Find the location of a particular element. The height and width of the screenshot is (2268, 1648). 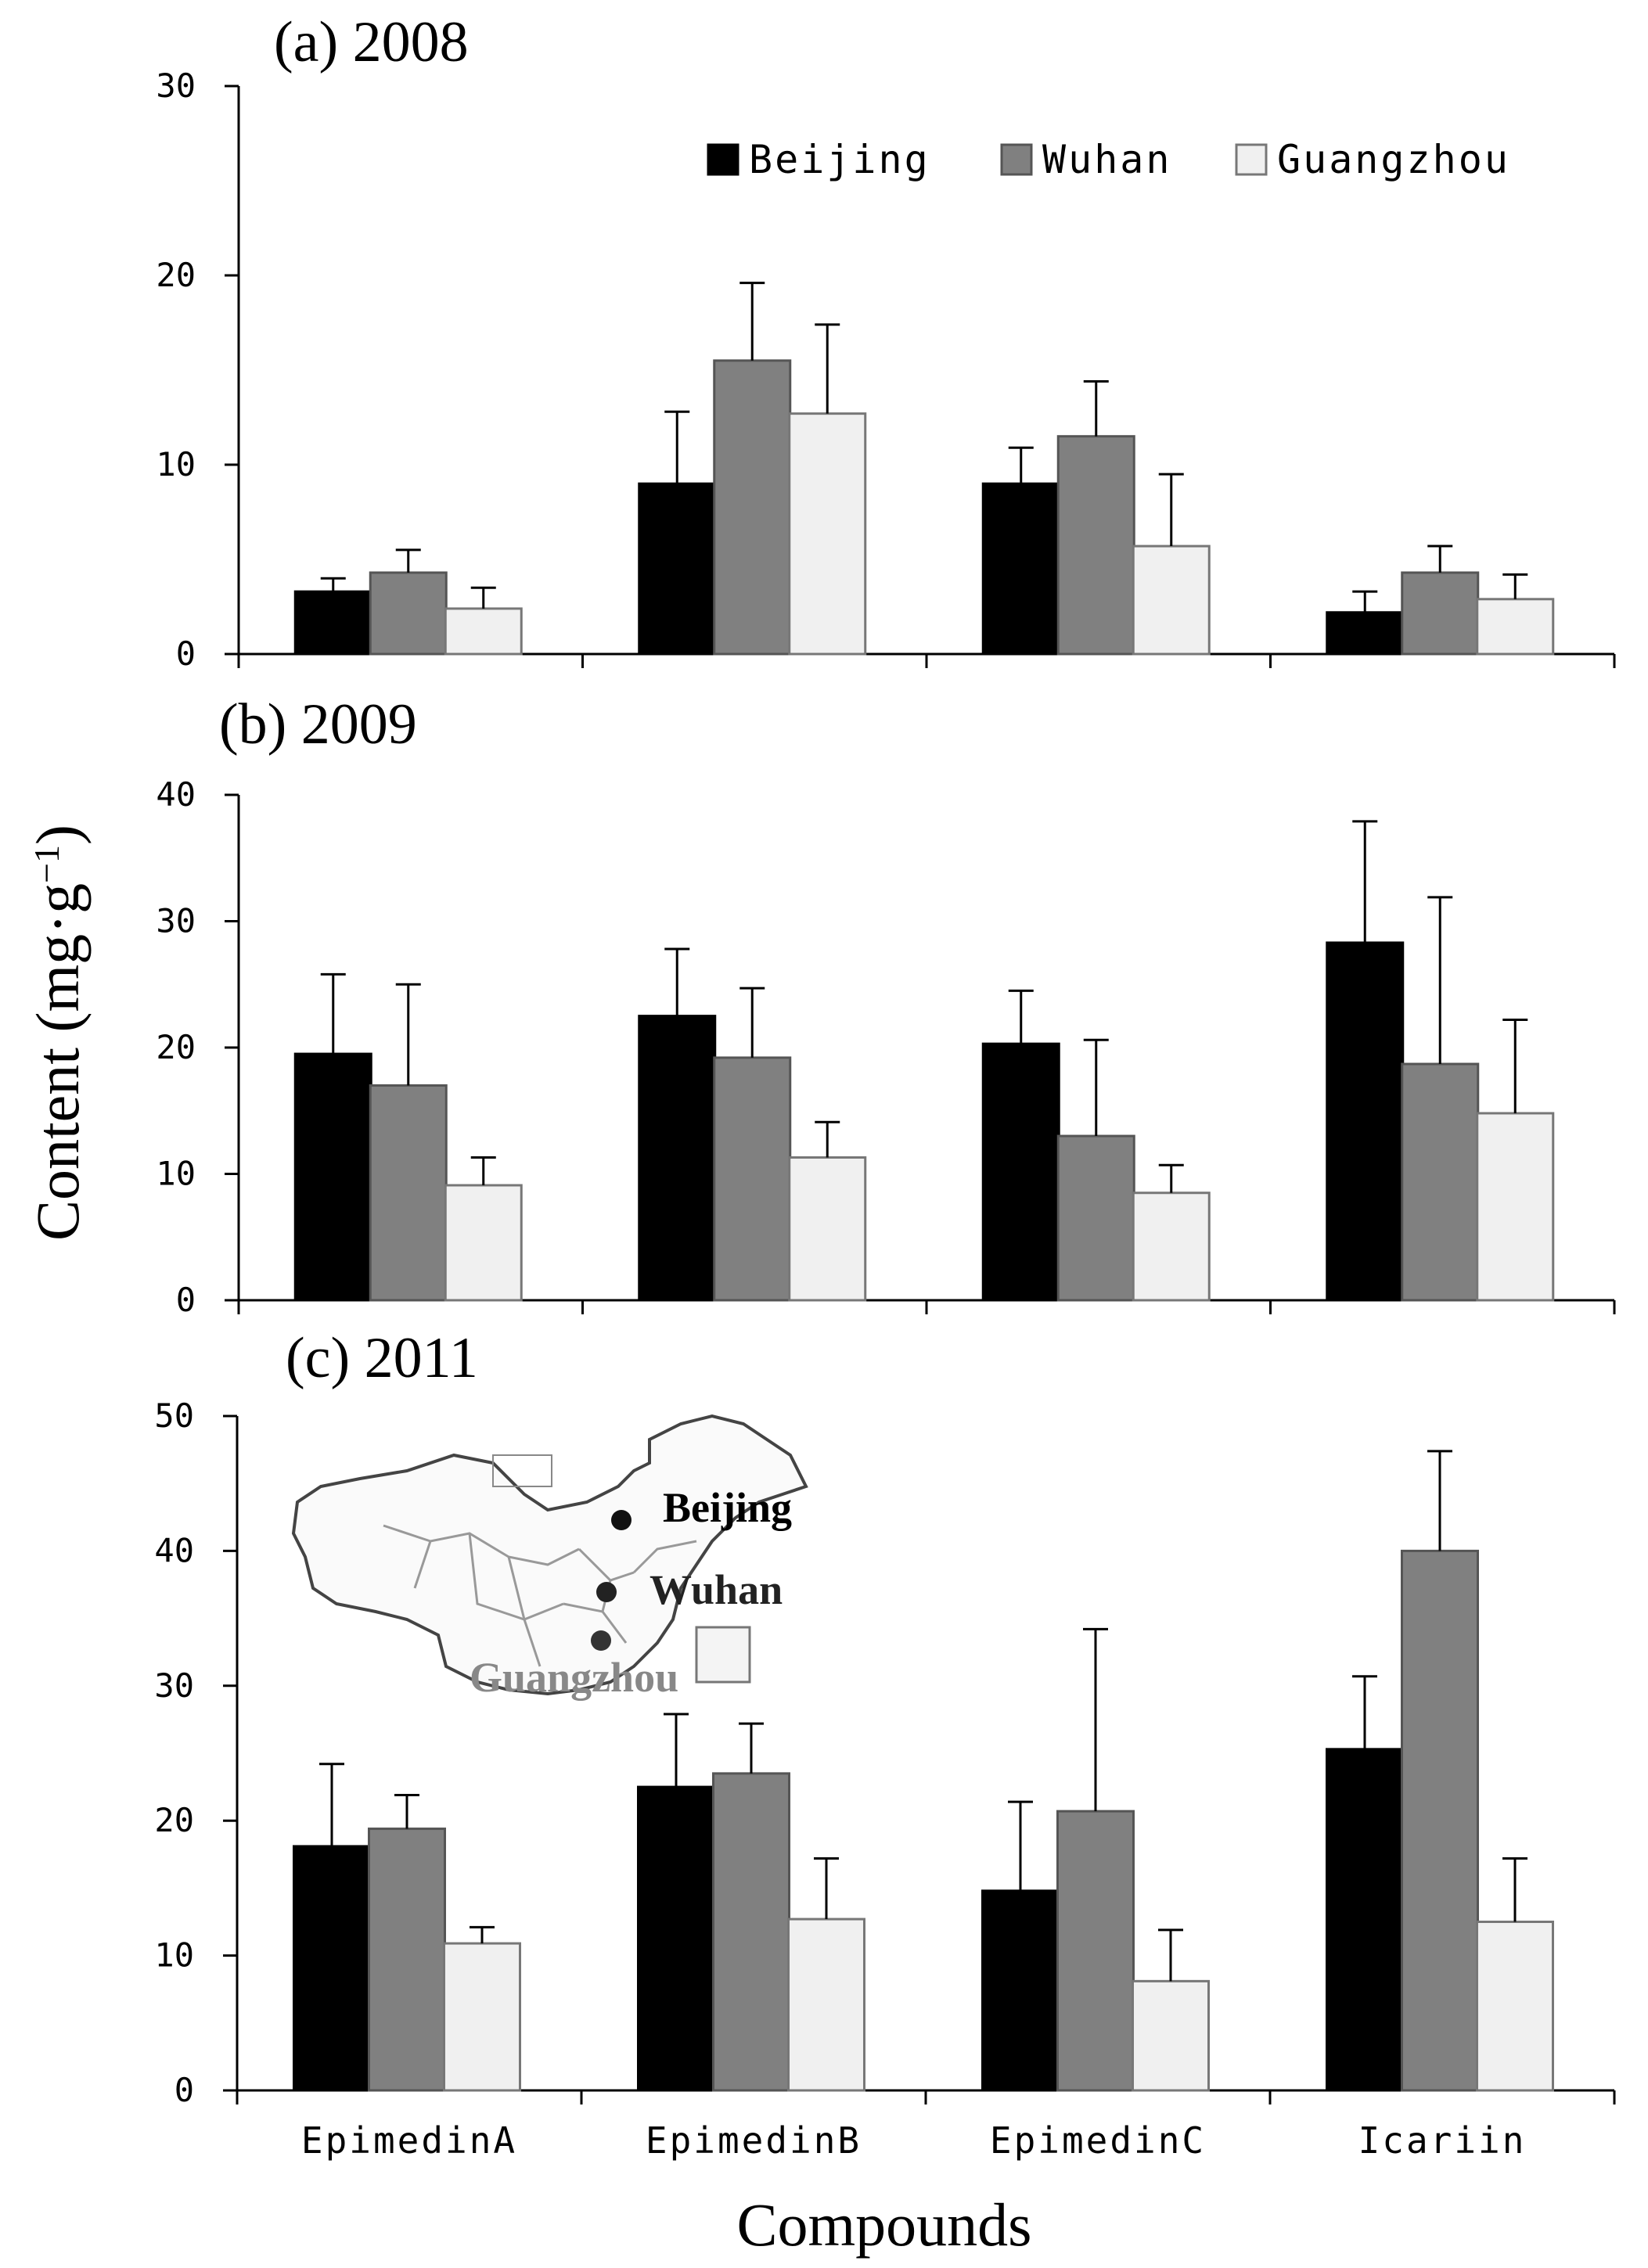

legend-label-wuhan: Wuhan is located at coordinates (1107, 159).